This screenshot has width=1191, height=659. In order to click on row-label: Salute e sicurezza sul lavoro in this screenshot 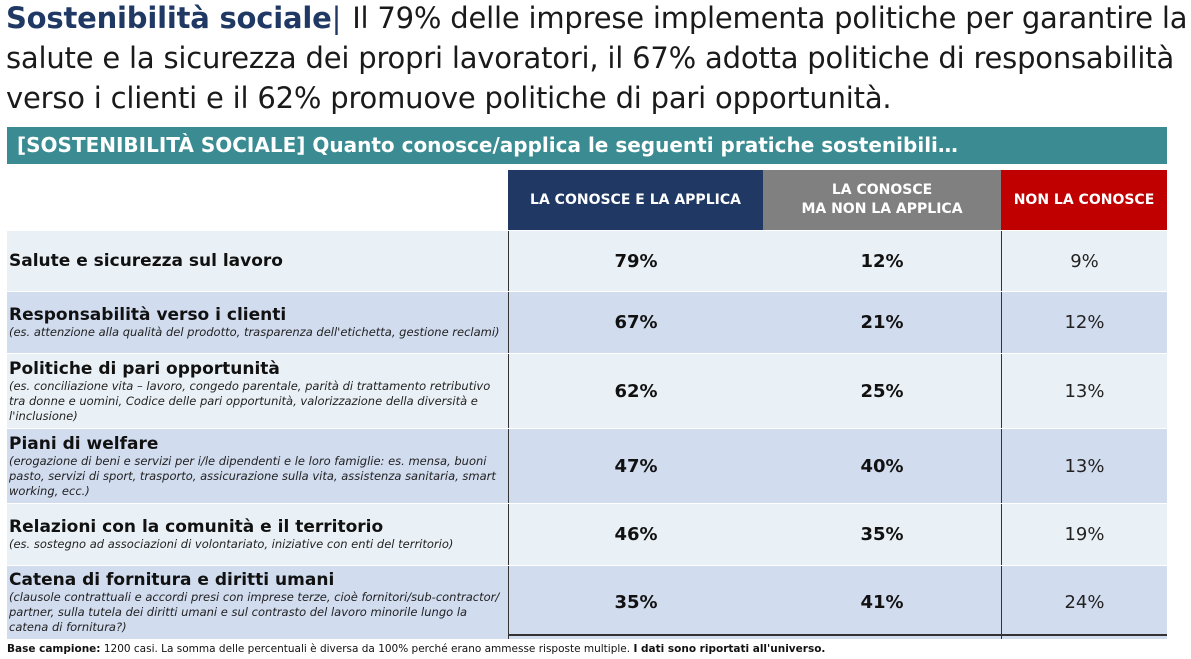, I will do `click(146, 261)`.